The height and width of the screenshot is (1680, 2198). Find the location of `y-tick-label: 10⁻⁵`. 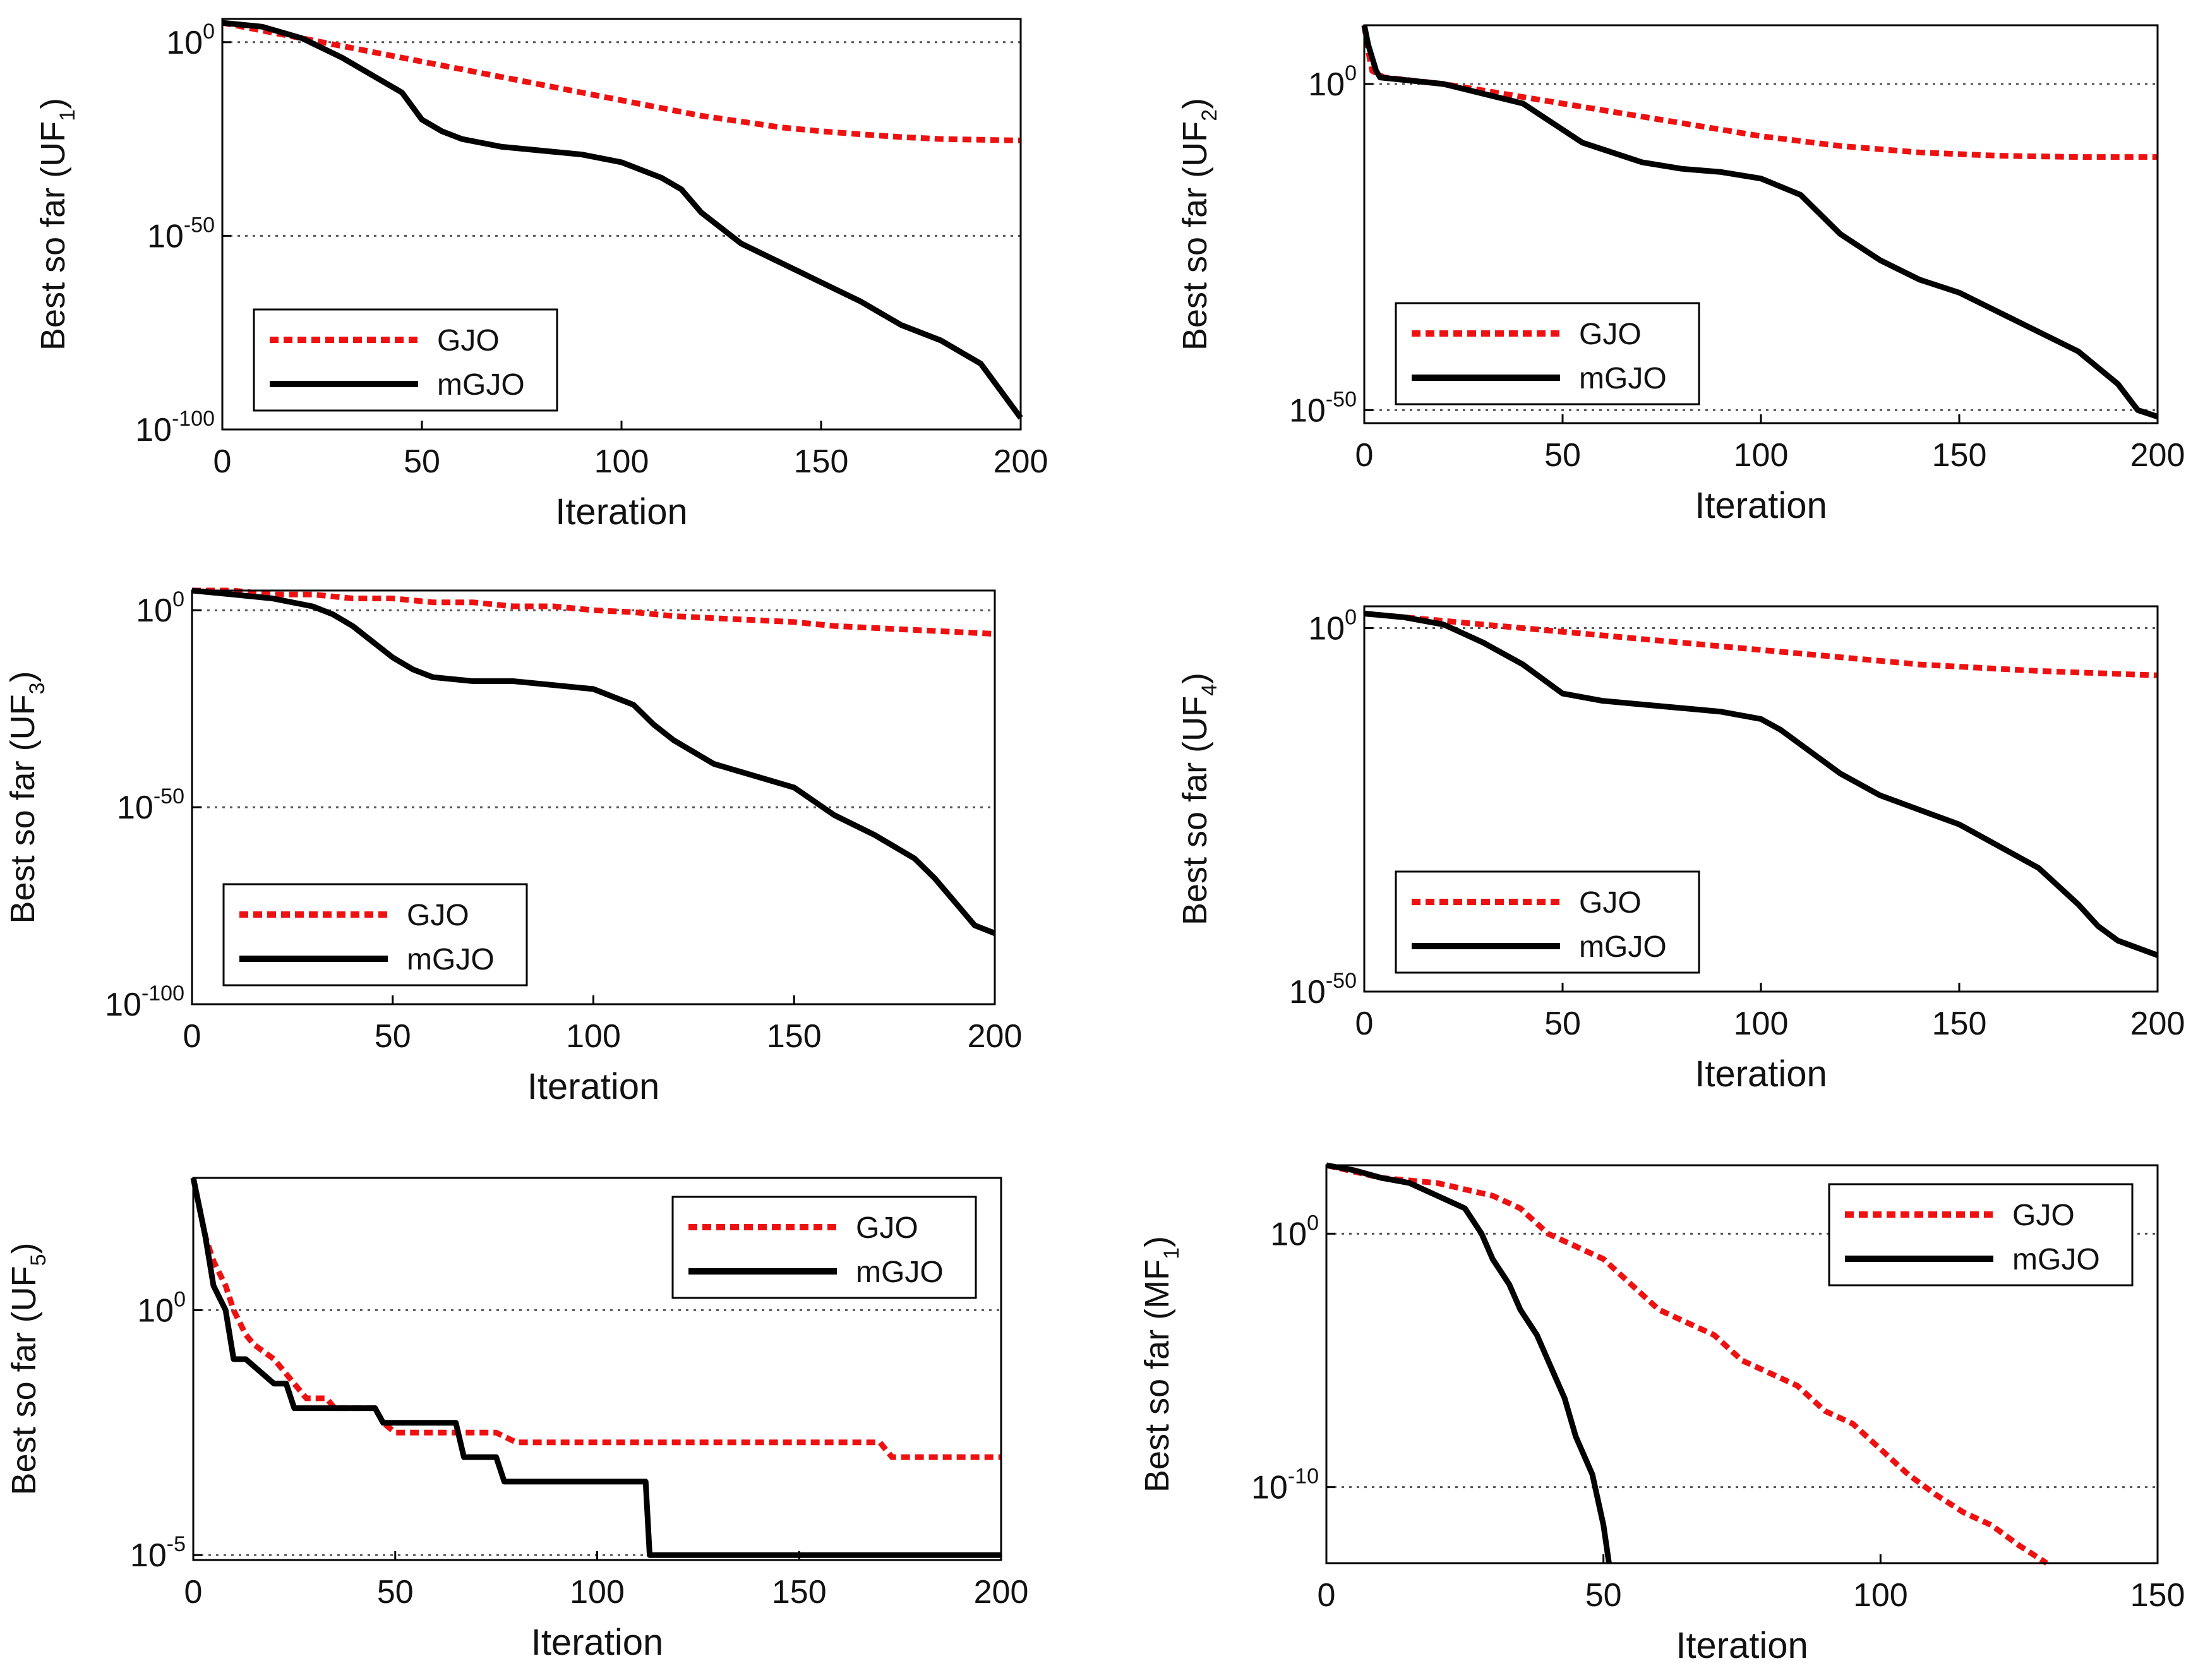

y-tick-label: 10⁻⁵ is located at coordinates (158, 1553).